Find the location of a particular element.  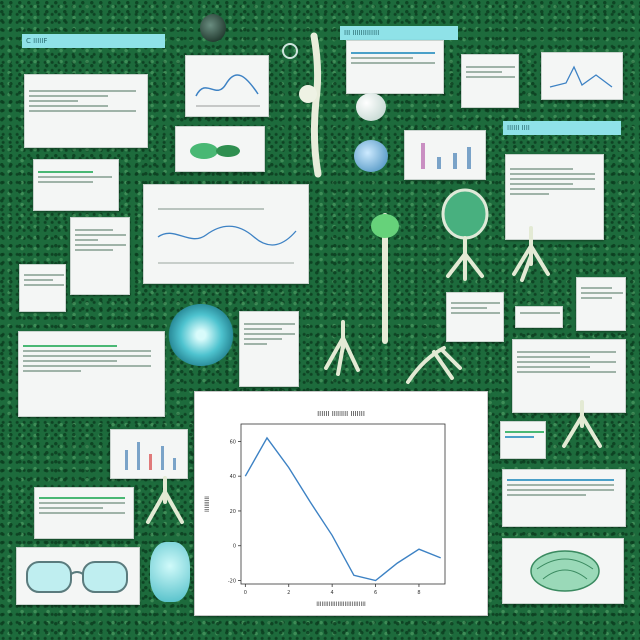

y-tick-label: 0 is located at coordinates (234, 547).